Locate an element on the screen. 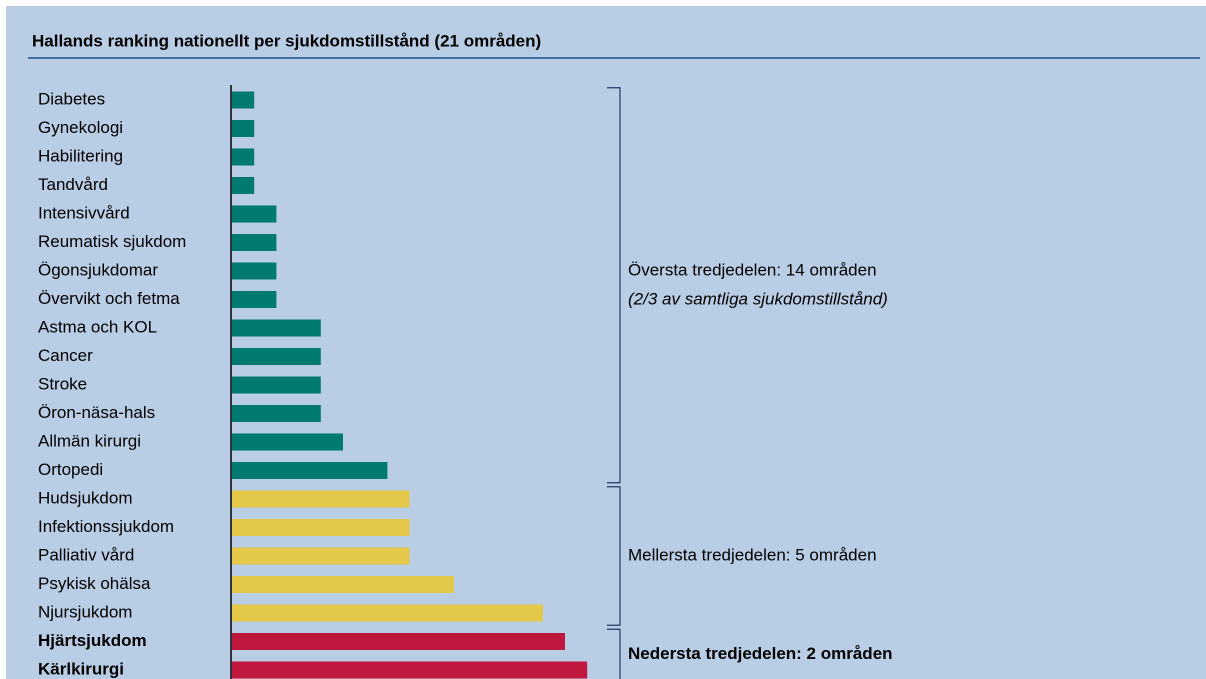  category-label: Infektionssjukdom is located at coordinates (106, 526).